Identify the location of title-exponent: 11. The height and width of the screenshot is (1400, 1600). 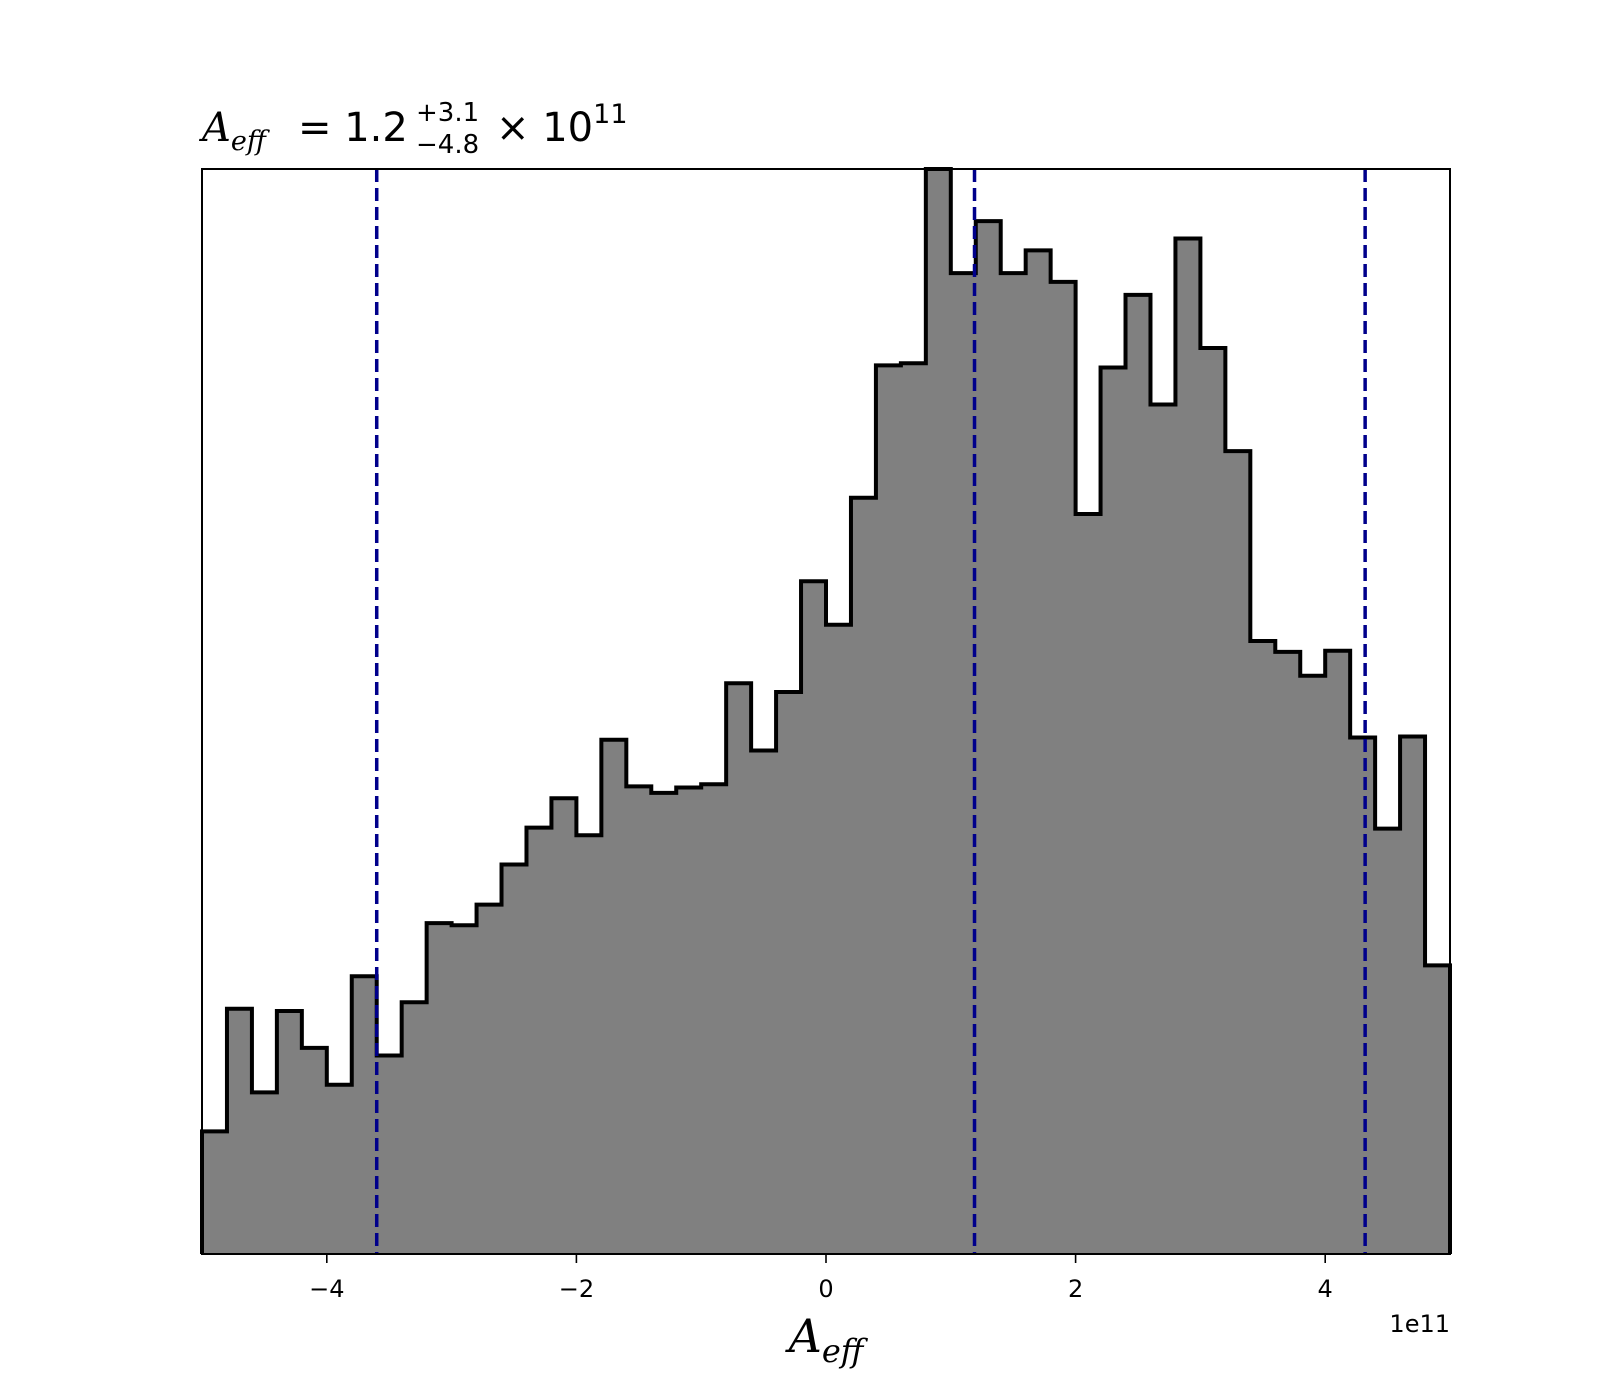
(610, 114).